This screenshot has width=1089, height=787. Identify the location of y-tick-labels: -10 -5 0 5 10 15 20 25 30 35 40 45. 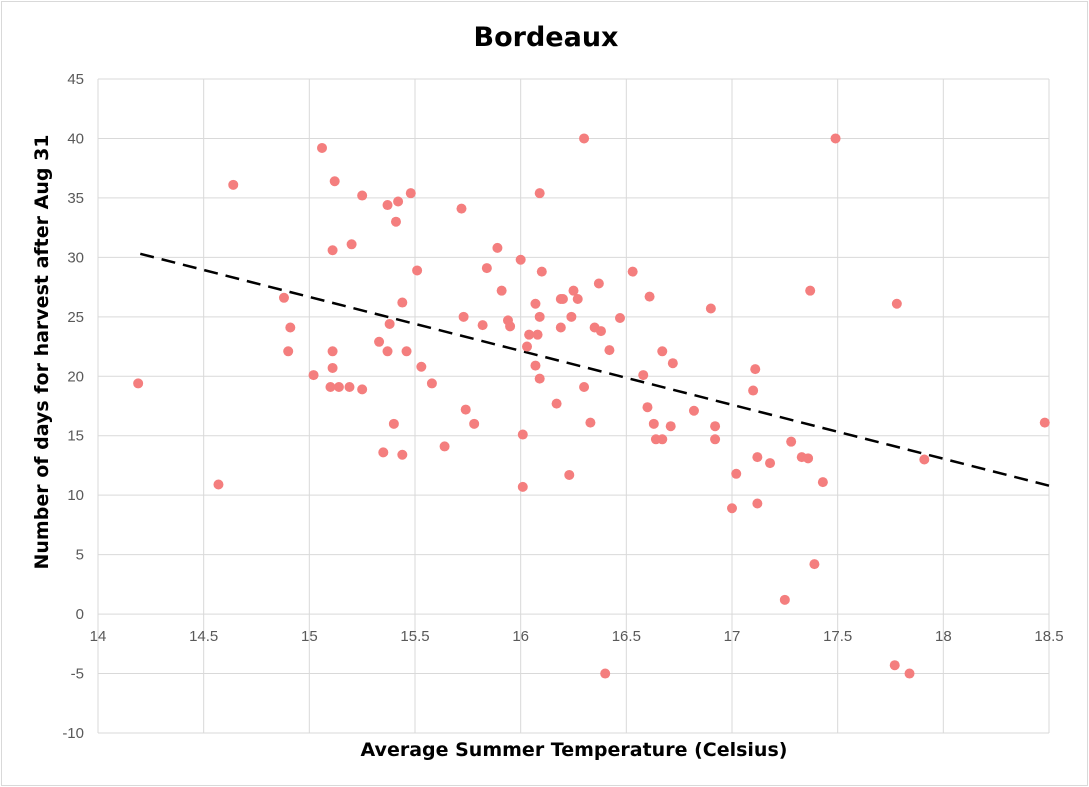
(73, 406).